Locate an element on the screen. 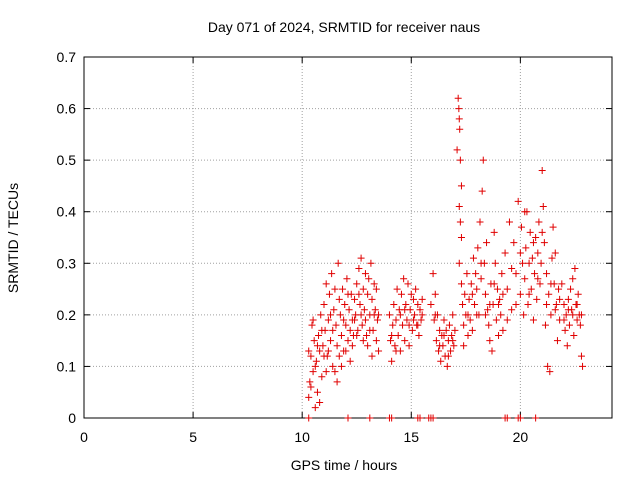 Image resolution: width=640 pixels, height=480 pixels. x-tick-label: 10 is located at coordinates (302, 437).